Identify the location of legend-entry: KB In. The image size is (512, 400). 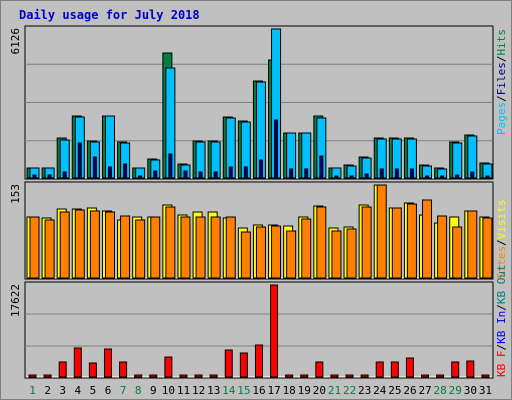
(501, 327).